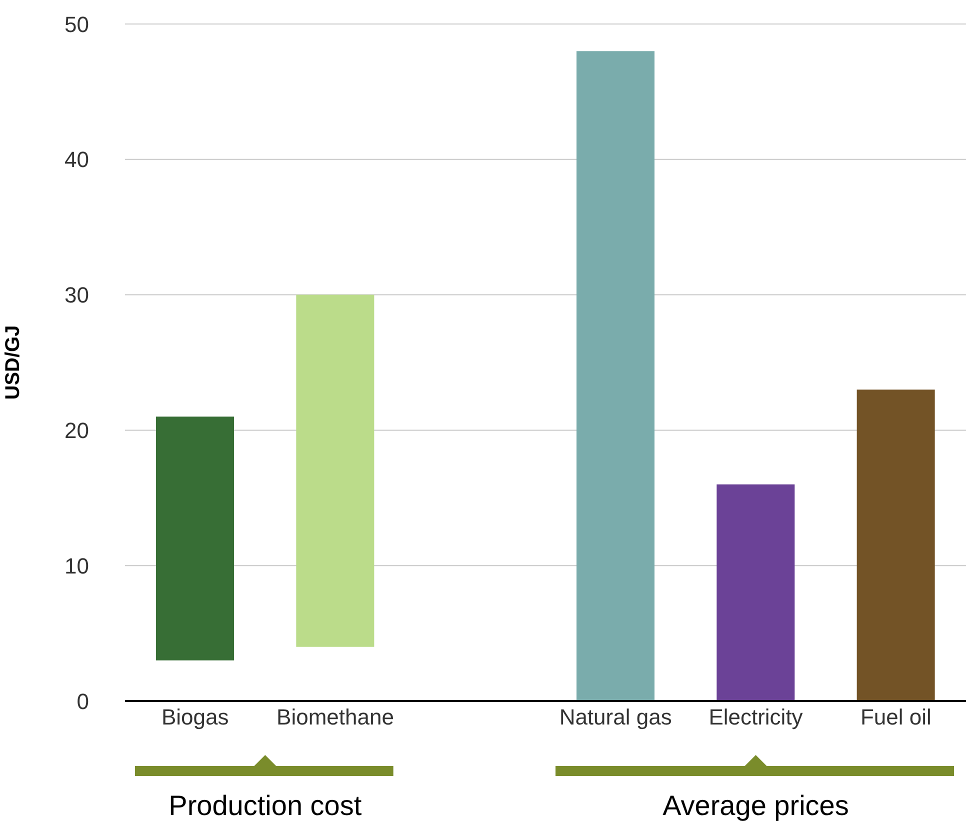 This screenshot has height=822, width=966. I want to click on y-tick-label: 0, so click(82, 701).